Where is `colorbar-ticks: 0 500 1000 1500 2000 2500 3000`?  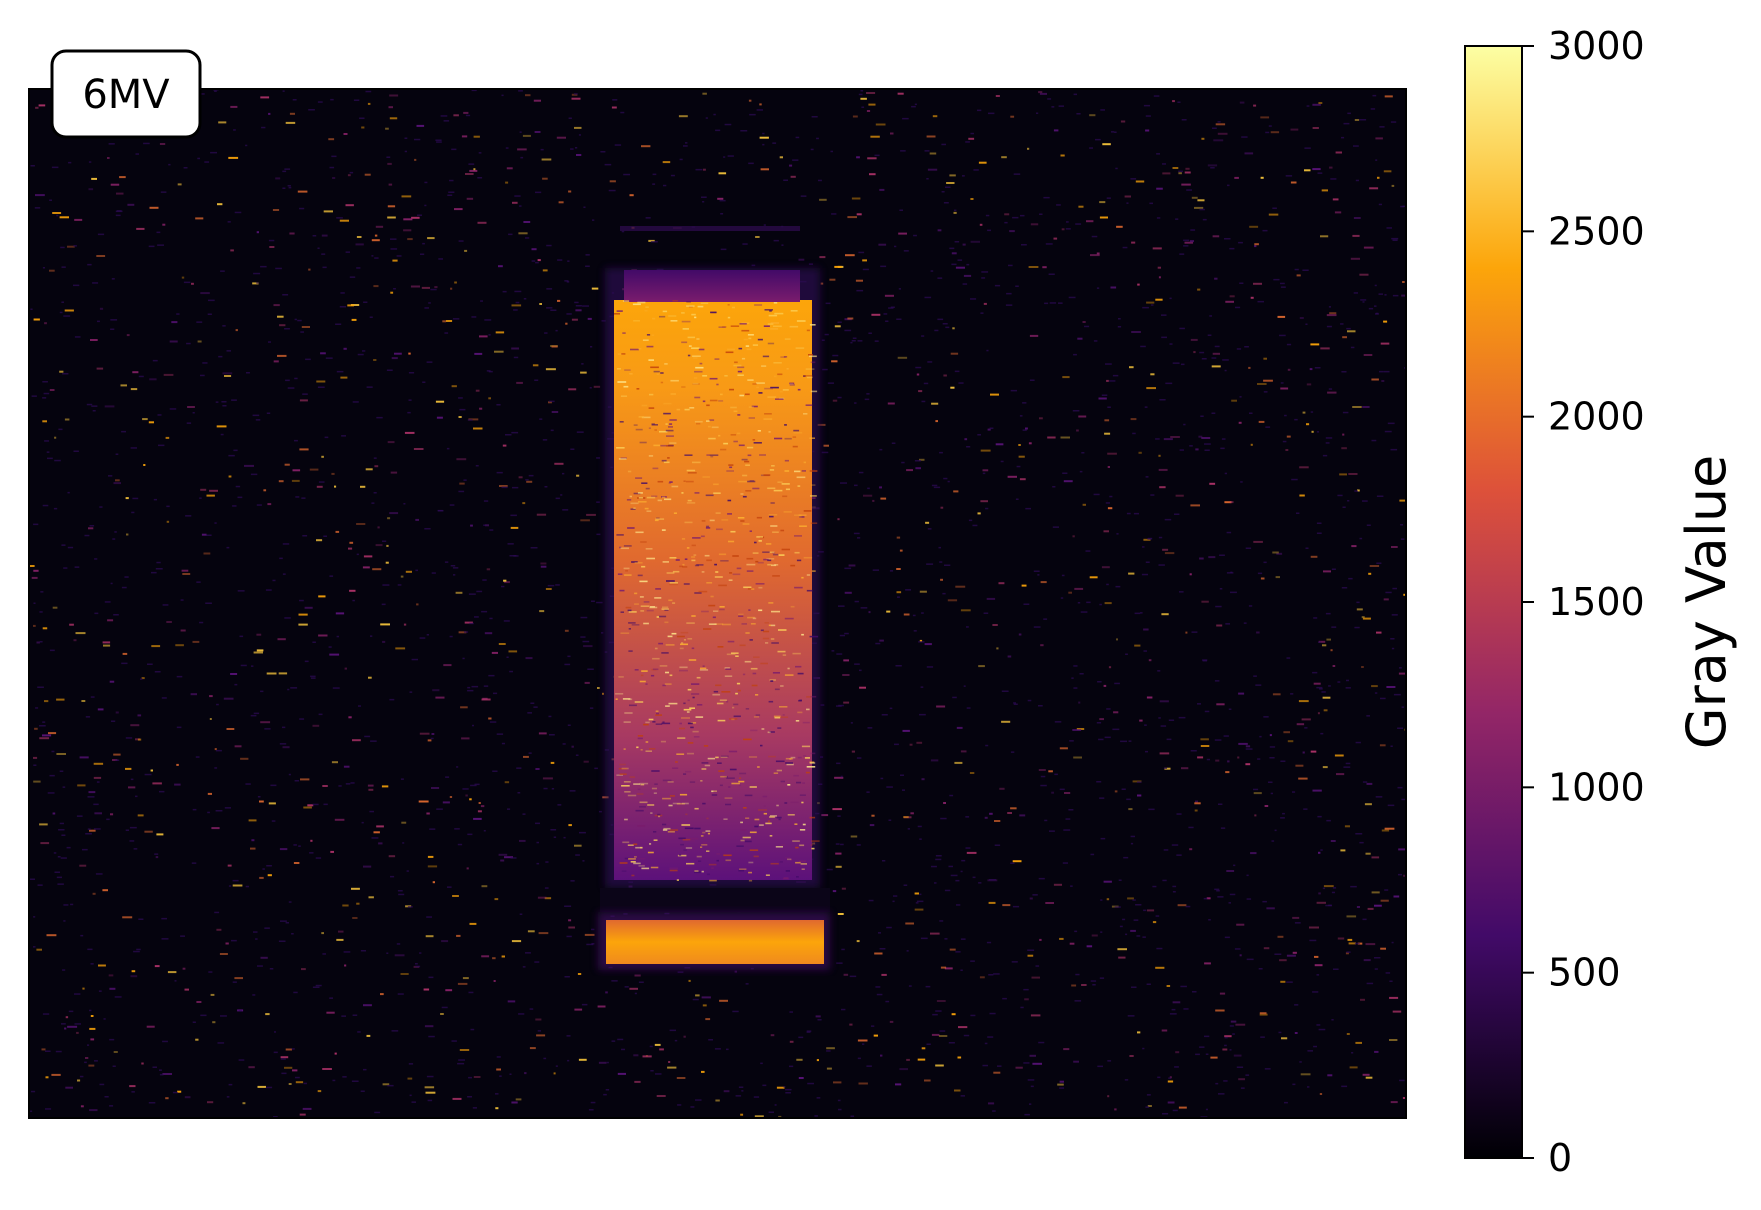
colorbar-ticks: 0 500 1000 1500 2000 2500 3000 is located at coordinates (1583, 602).